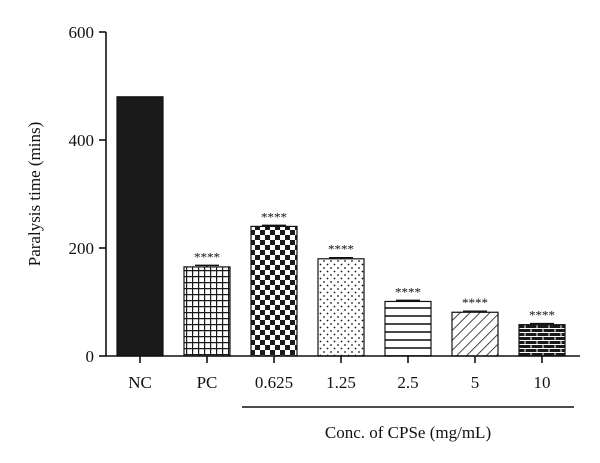 The image size is (600, 463). What do you see at coordinates (475, 382) in the screenshot?
I see `x-tick-label: 5` at bounding box center [475, 382].